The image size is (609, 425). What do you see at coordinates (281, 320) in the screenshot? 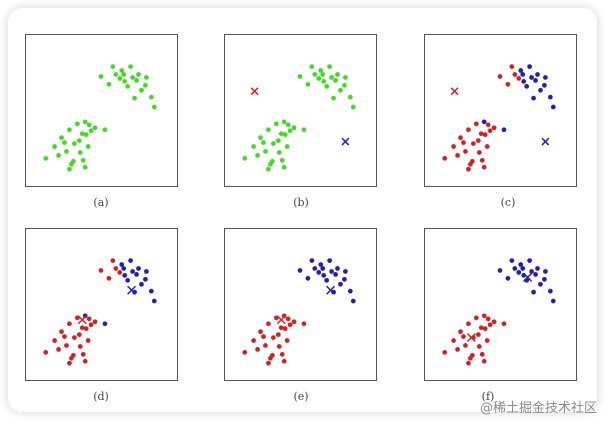
I see `red-centroid-icon` at bounding box center [281, 320].